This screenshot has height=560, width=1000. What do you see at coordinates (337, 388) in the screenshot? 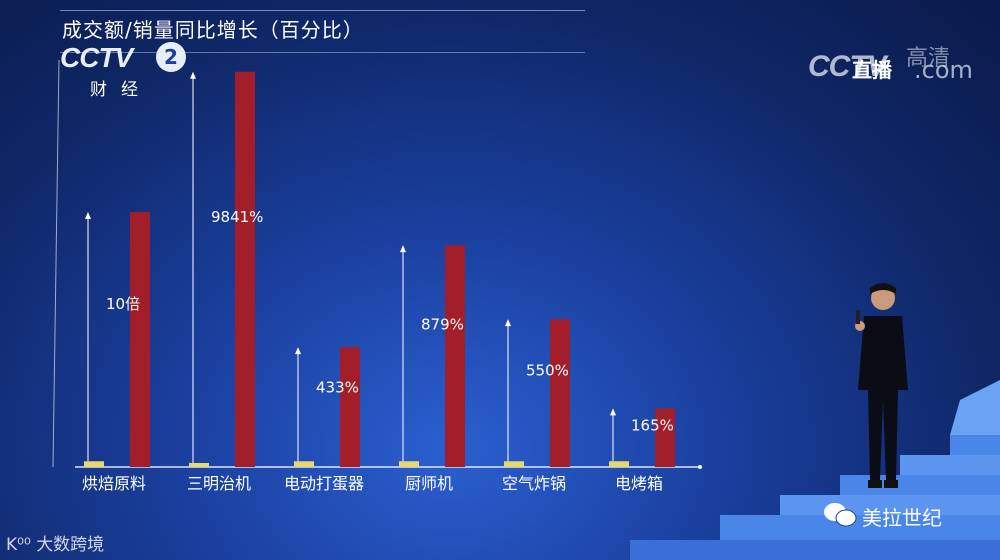
I see `value-label-2: 433%` at bounding box center [337, 388].